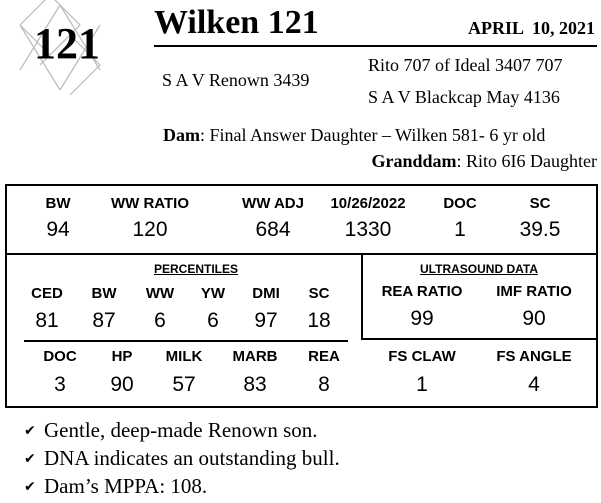 This screenshot has width=601, height=503. Describe the element at coordinates (236, 80) in the screenshot. I see `sire: S A V Renown 3439` at that location.